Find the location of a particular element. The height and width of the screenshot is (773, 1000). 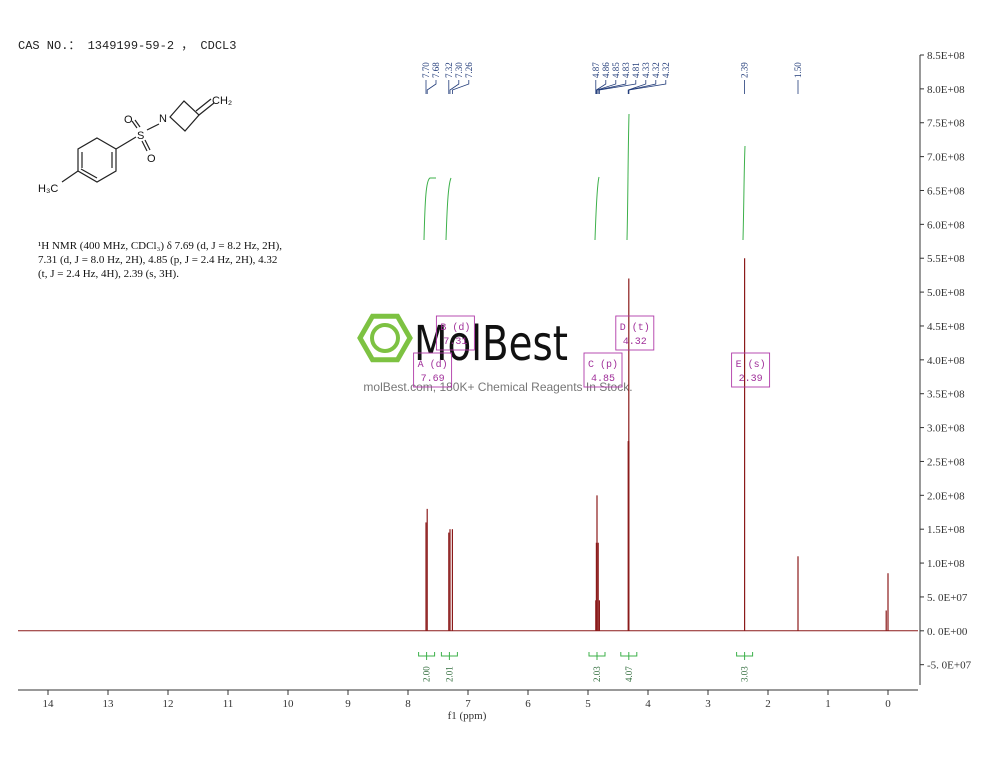

x-tick-label: 4 is located at coordinates (648, 704).